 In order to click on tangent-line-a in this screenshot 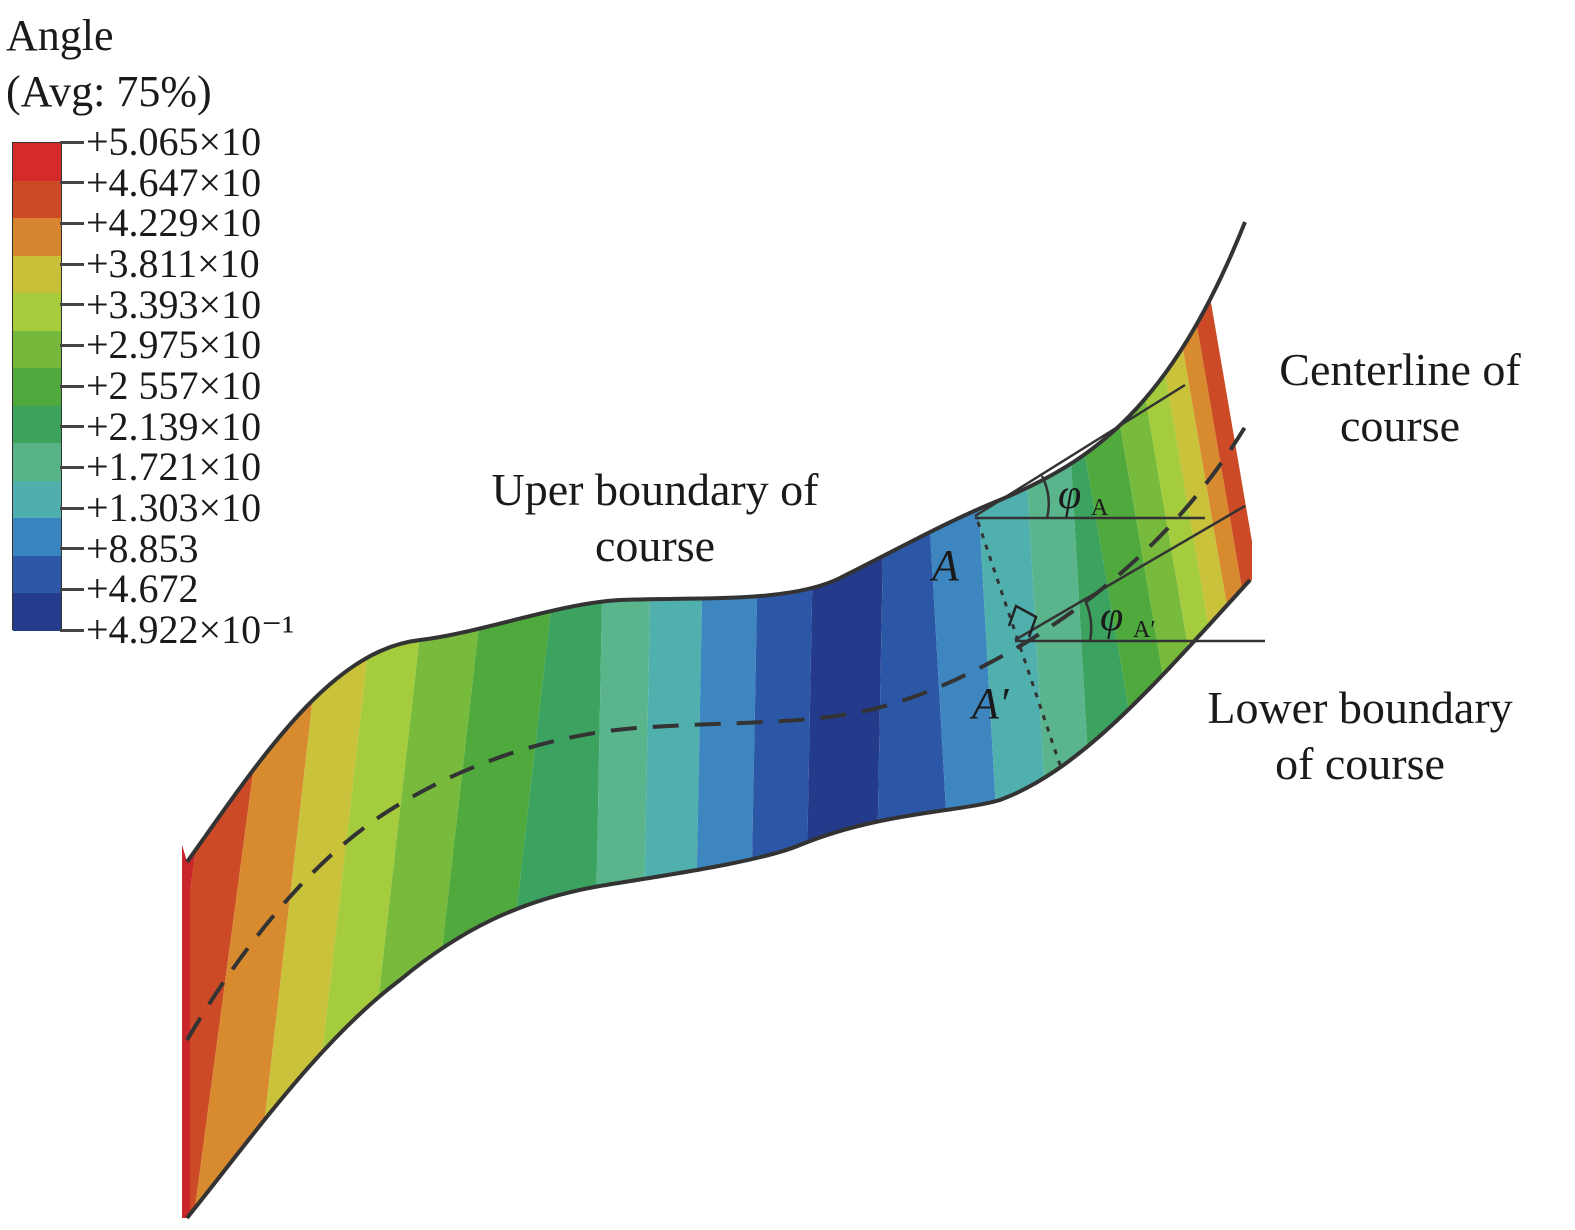, I will do `click(1080, 450)`.